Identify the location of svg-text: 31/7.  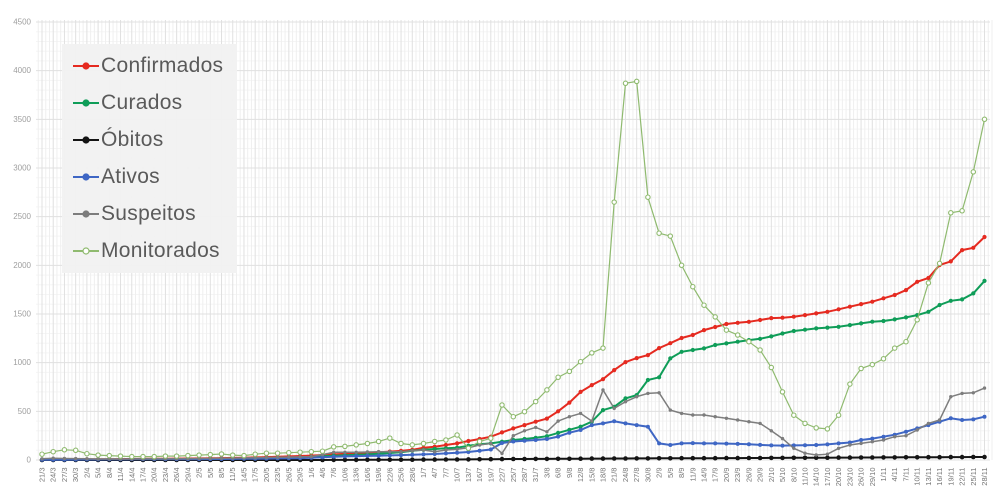
(535, 475).